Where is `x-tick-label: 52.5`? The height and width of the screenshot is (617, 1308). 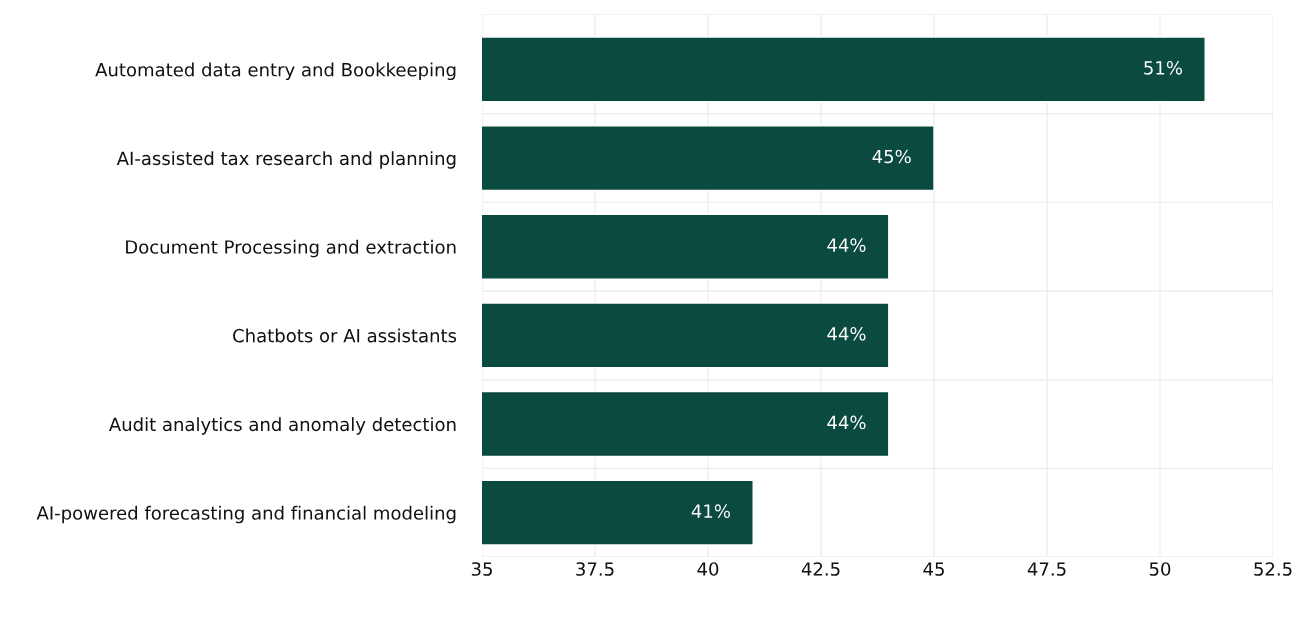
x-tick-label: 52.5 is located at coordinates (1273, 569).